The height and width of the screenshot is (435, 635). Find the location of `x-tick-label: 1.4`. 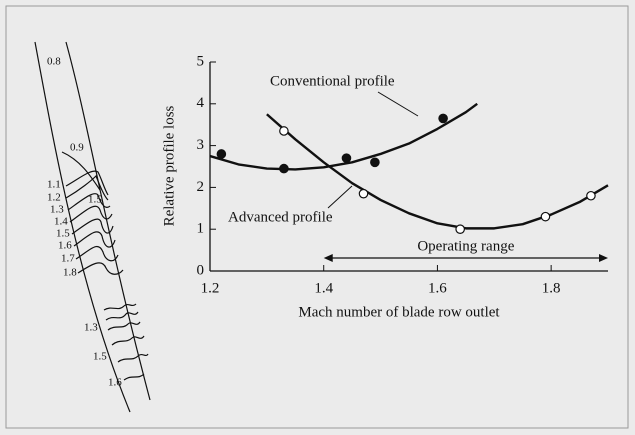

x-tick-label: 1.4 is located at coordinates (323, 288).